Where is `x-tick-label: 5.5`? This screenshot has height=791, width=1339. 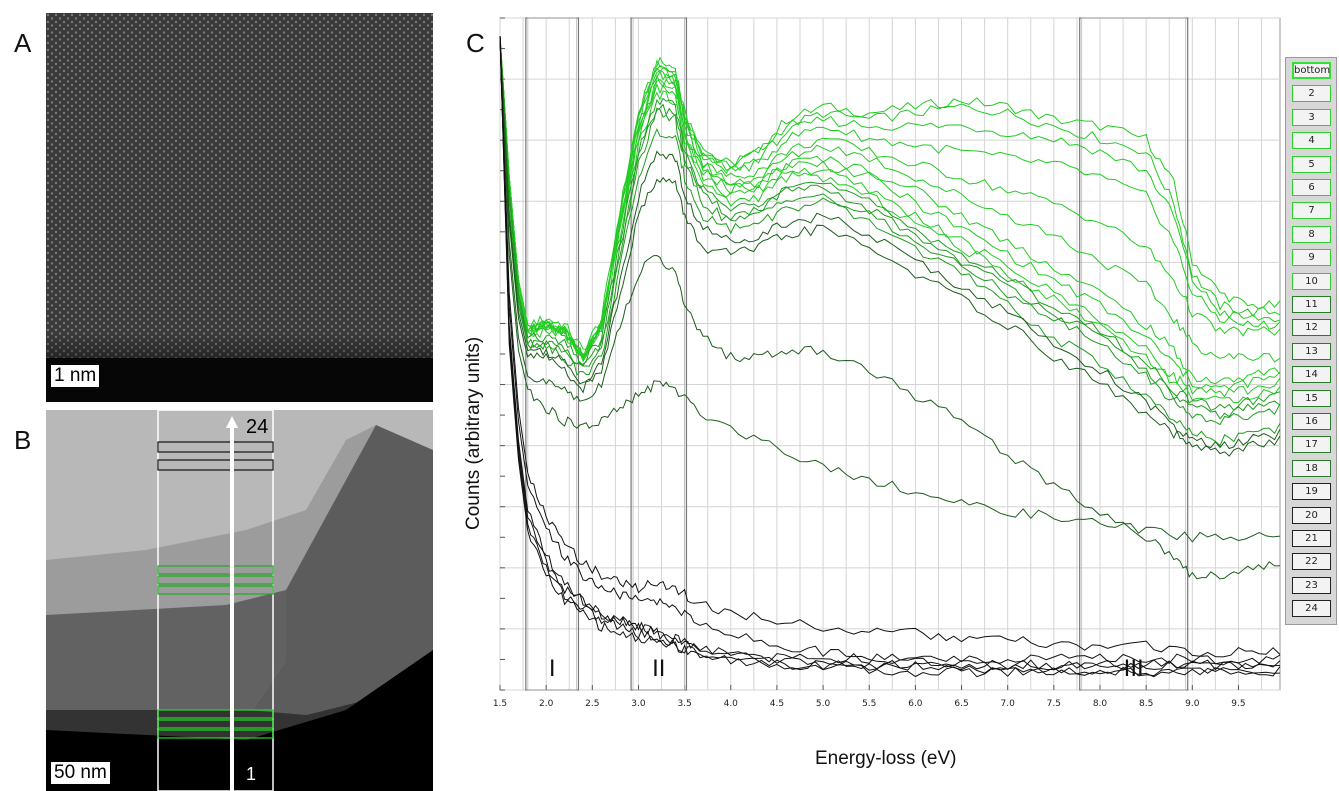 x-tick-label: 5.5 is located at coordinates (869, 704).